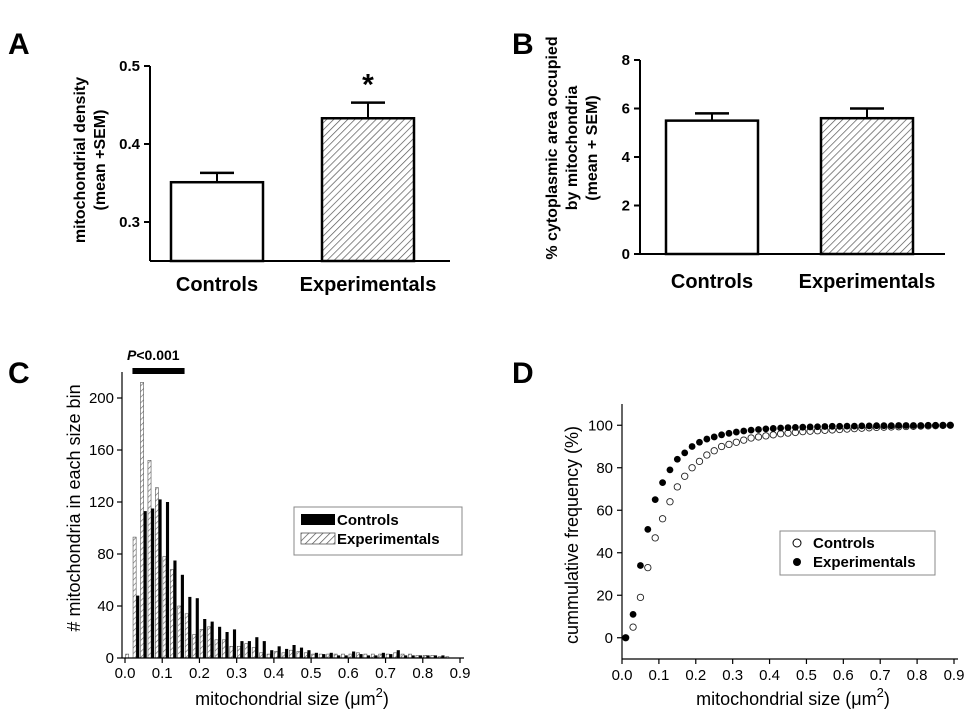 This screenshot has width=971, height=722. What do you see at coordinates (100, 160) in the screenshot?
I see `panel-a-ylabel-line-2: (mean +SEM)` at bounding box center [100, 160].